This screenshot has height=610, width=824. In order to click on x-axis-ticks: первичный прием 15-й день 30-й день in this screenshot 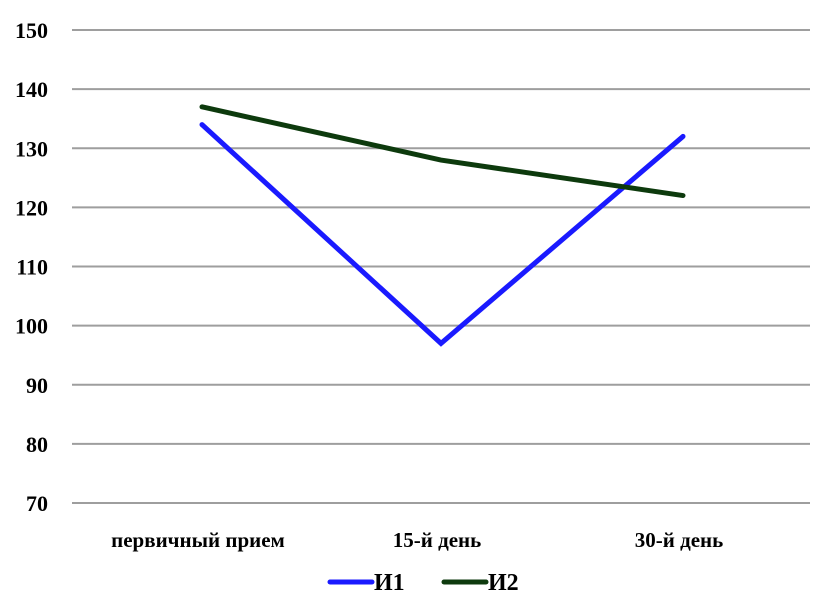, I will do `click(417, 540)`.